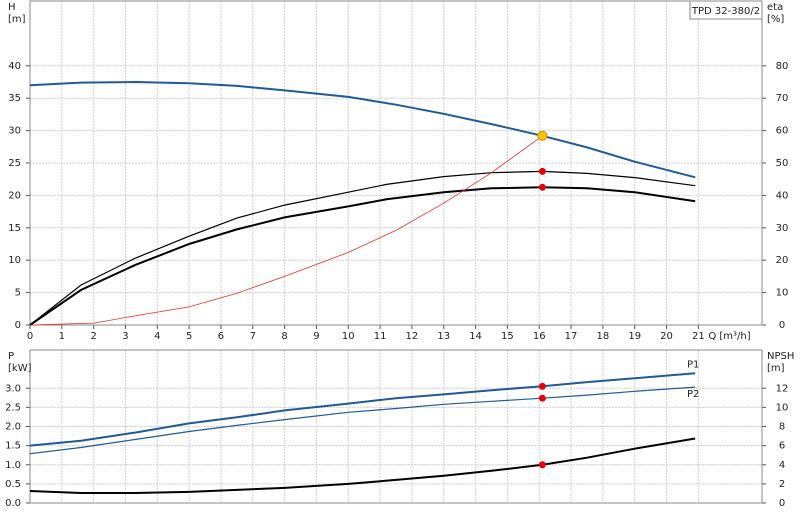 The image size is (800, 520). What do you see at coordinates (666, 336) in the screenshot?
I see `x-tick-label: 20` at bounding box center [666, 336].